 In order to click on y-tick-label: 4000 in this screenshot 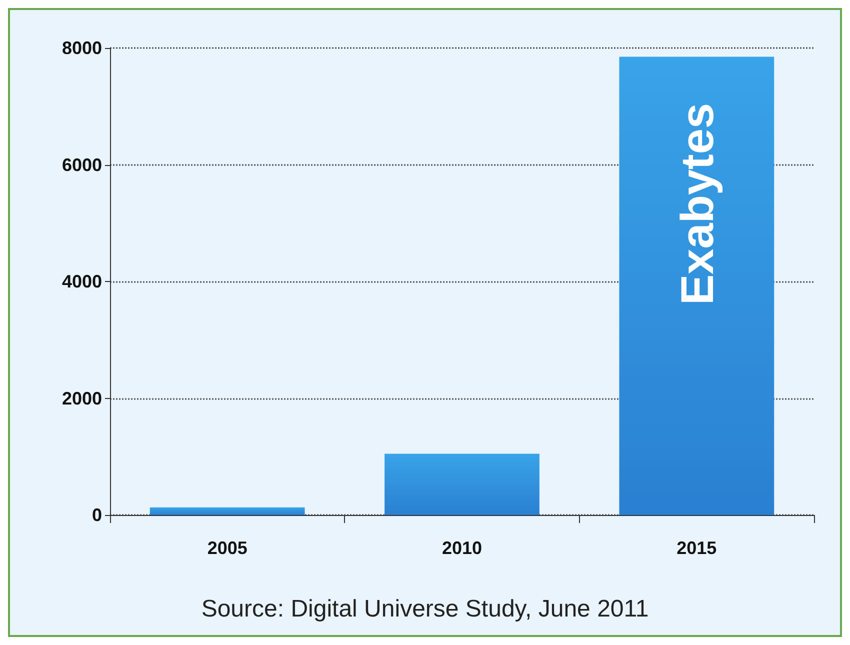, I will do `click(82, 282)`.